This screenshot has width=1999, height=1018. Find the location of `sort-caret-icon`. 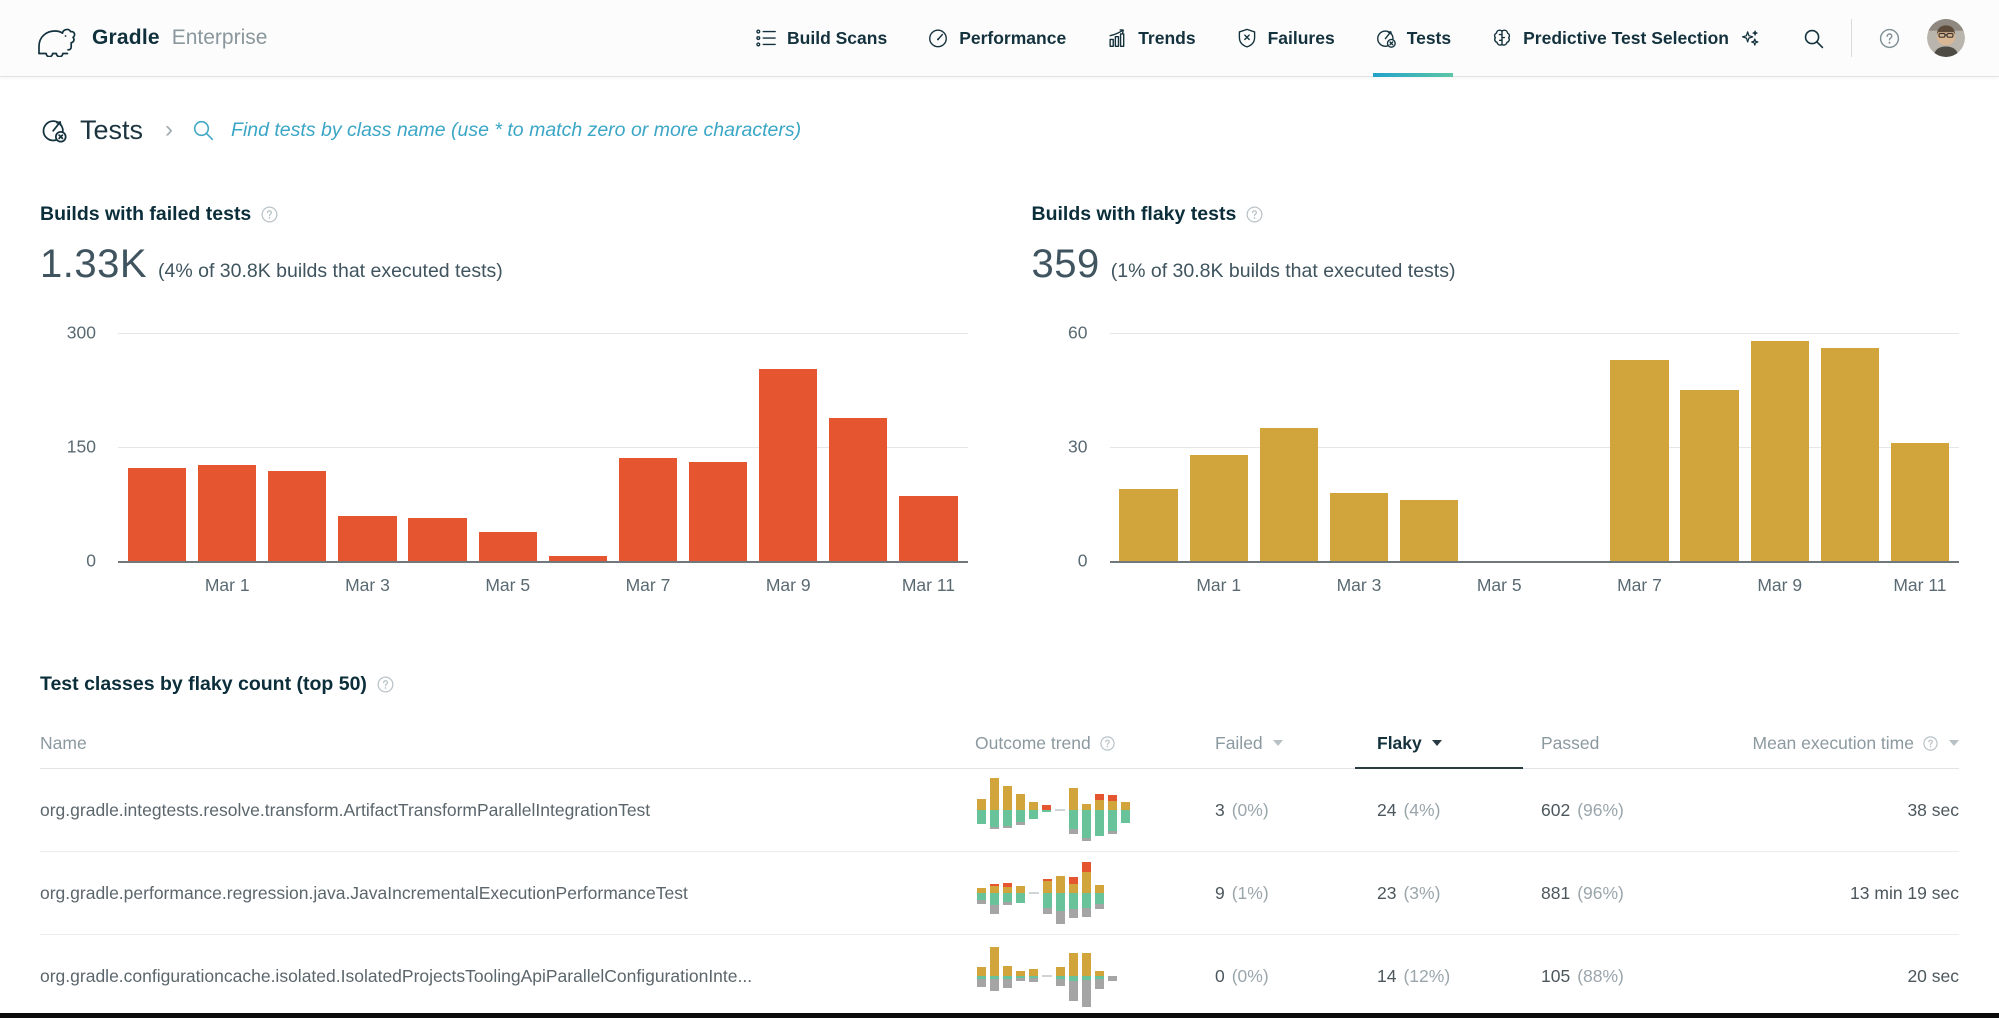

sort-caret-icon is located at coordinates (1436, 743).